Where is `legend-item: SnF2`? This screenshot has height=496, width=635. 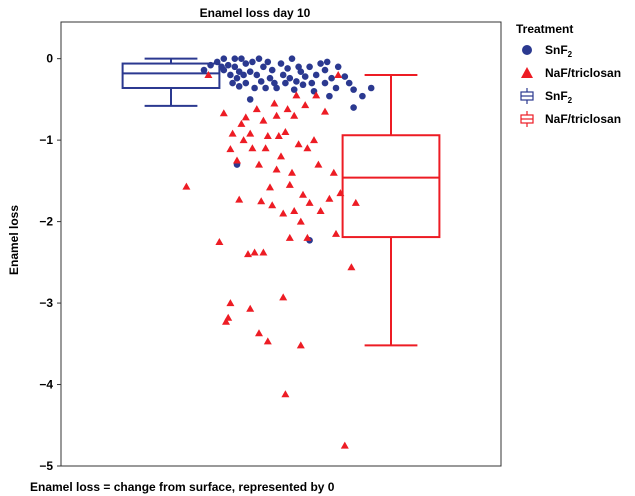 legend-item: SnF2 is located at coordinates (546, 96).